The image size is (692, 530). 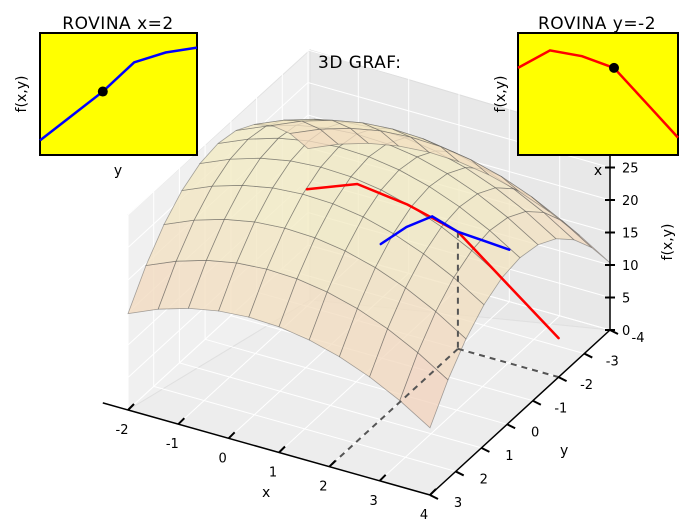 What do you see at coordinates (564, 451) in the screenshot?
I see `y-axis-label: y` at bounding box center [564, 451].